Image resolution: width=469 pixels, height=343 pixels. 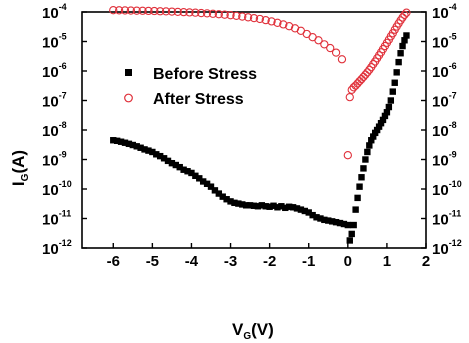 I want to click on legend: Before Stress After Stress, so click(x=190, y=87).